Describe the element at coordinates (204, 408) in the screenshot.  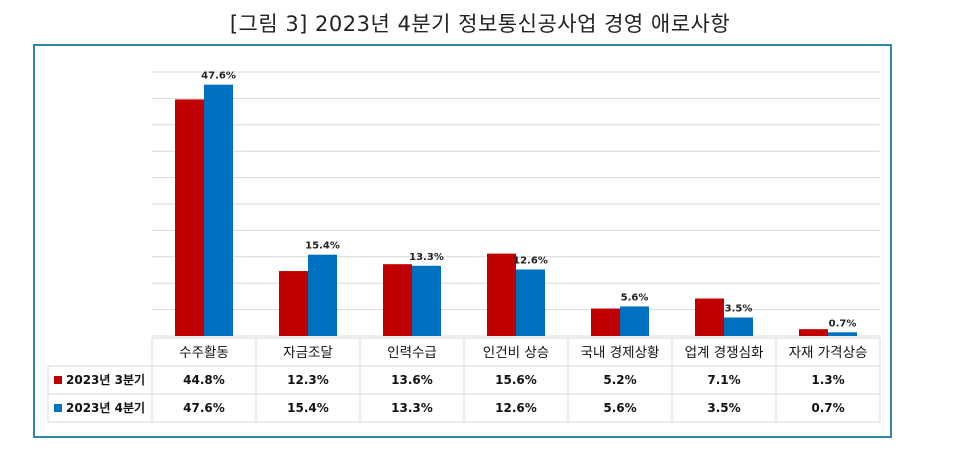
I see `table-cell: 47.6%` at that location.